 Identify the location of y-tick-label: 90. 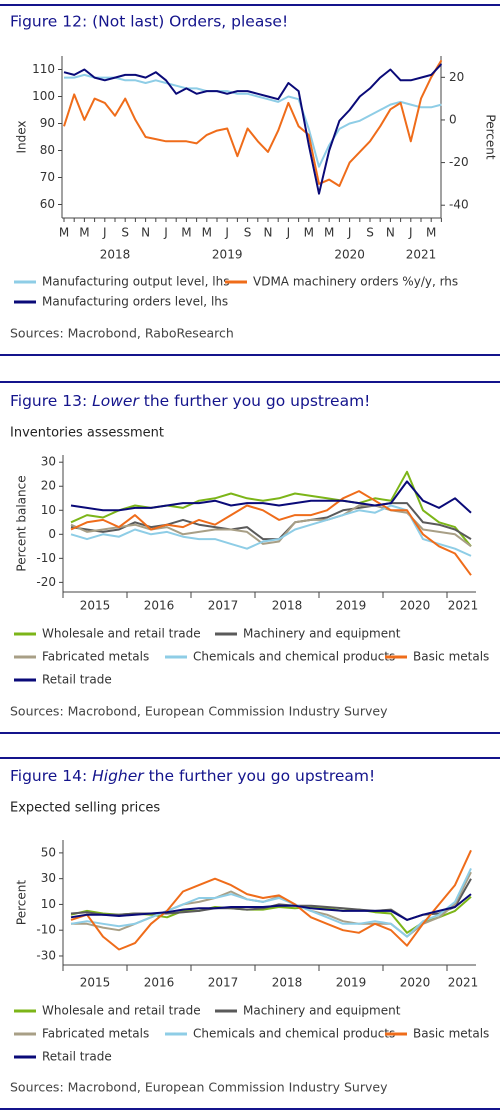
(47, 123).